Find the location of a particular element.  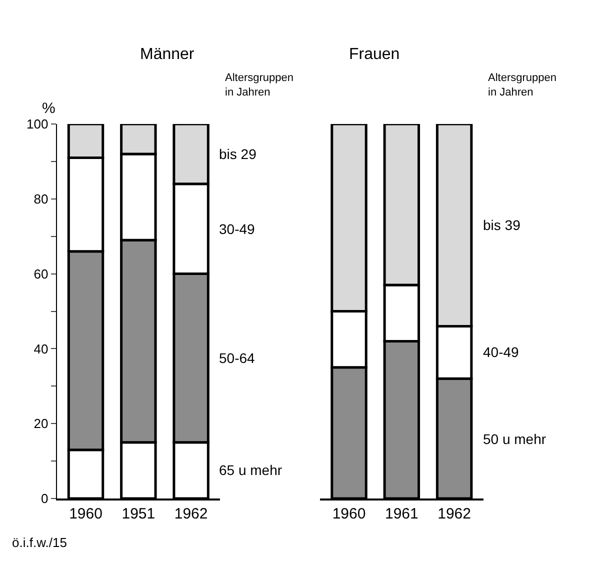

y-tick-label: 60 is located at coordinates (41, 274).